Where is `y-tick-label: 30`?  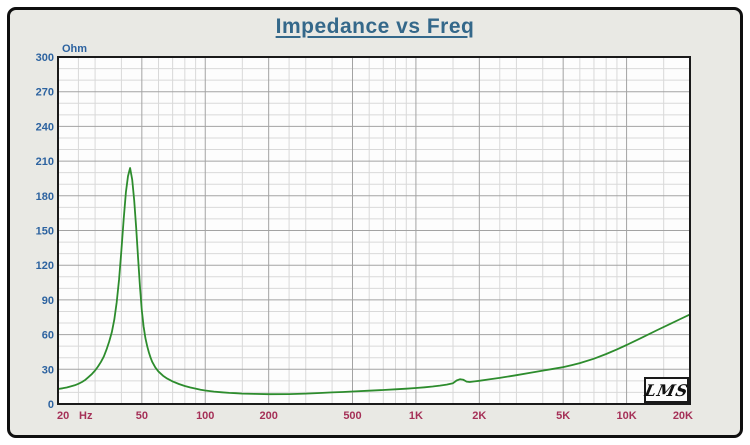 y-tick-label: 30 is located at coordinates (48, 370).